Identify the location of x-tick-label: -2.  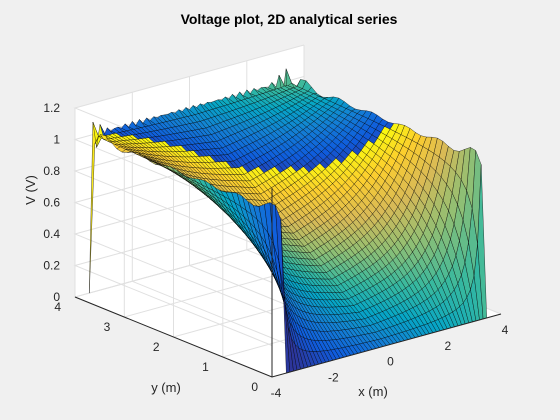
(333, 377).